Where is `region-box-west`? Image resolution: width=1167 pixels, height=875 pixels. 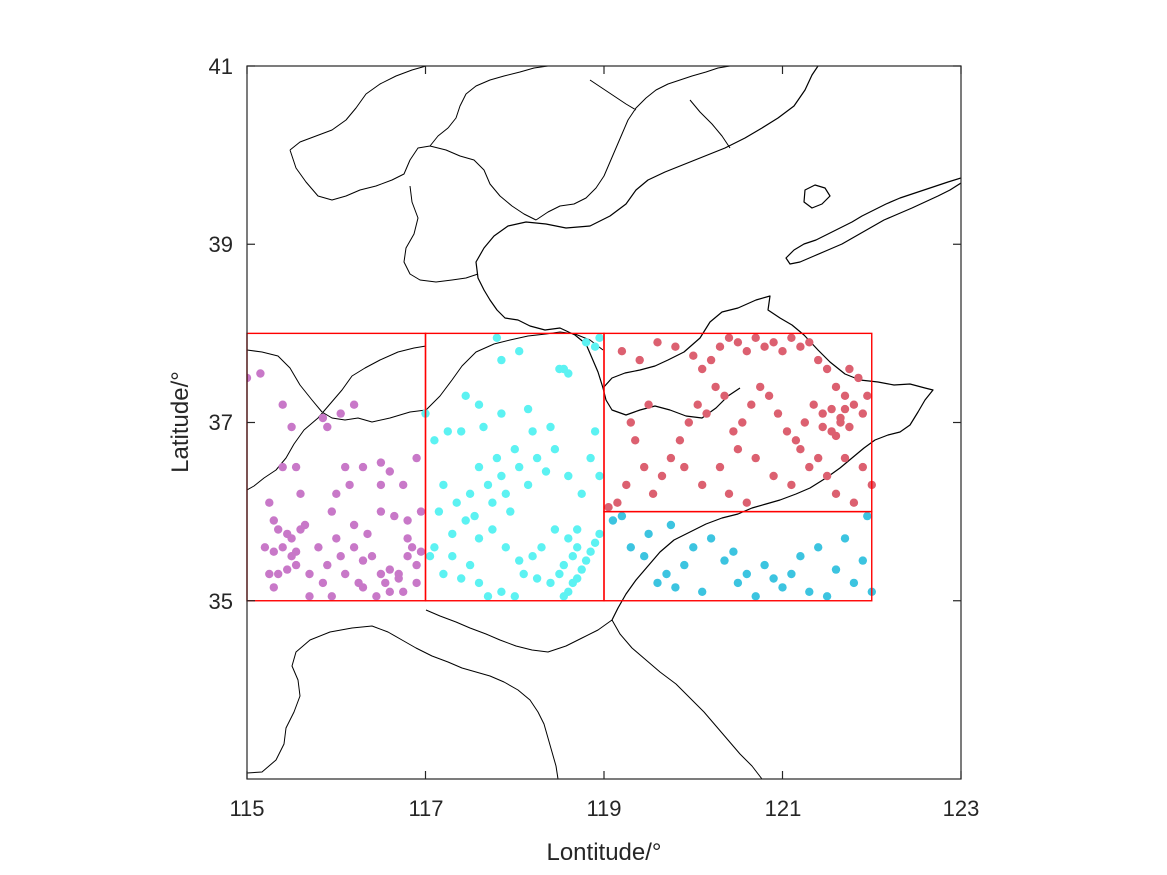
region-box-west is located at coordinates (336, 467).